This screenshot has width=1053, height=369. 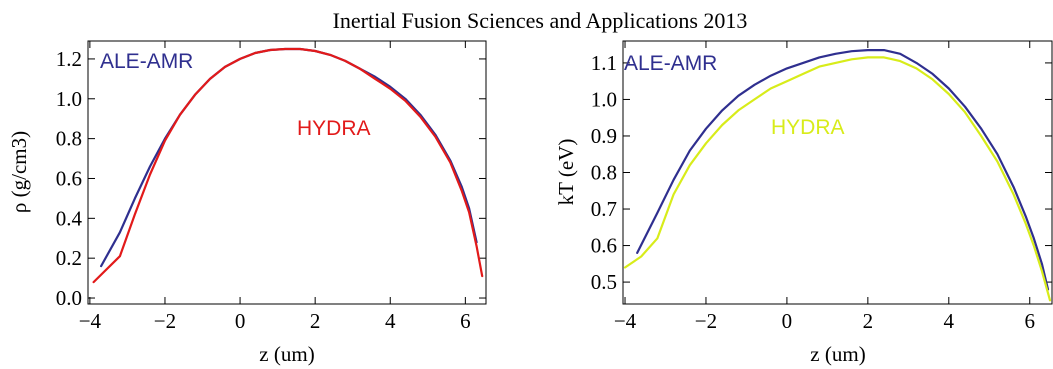 What do you see at coordinates (334, 128) in the screenshot?
I see `density-hydra-label: HYDRA` at bounding box center [334, 128].